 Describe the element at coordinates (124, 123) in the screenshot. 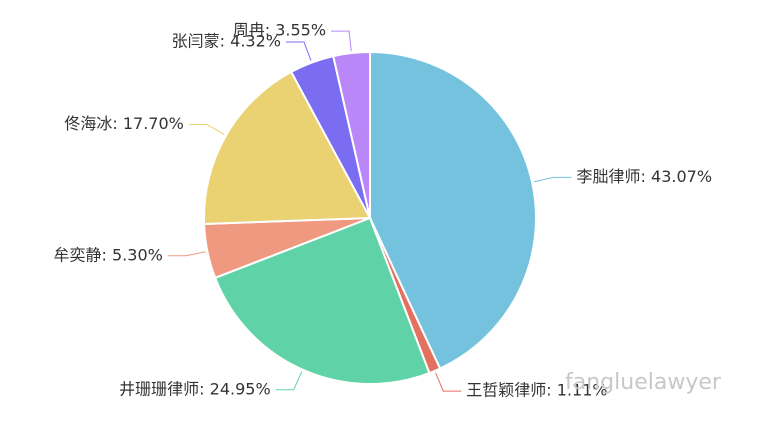

I see `data-label: 佟海冰: 17.70%` at that location.